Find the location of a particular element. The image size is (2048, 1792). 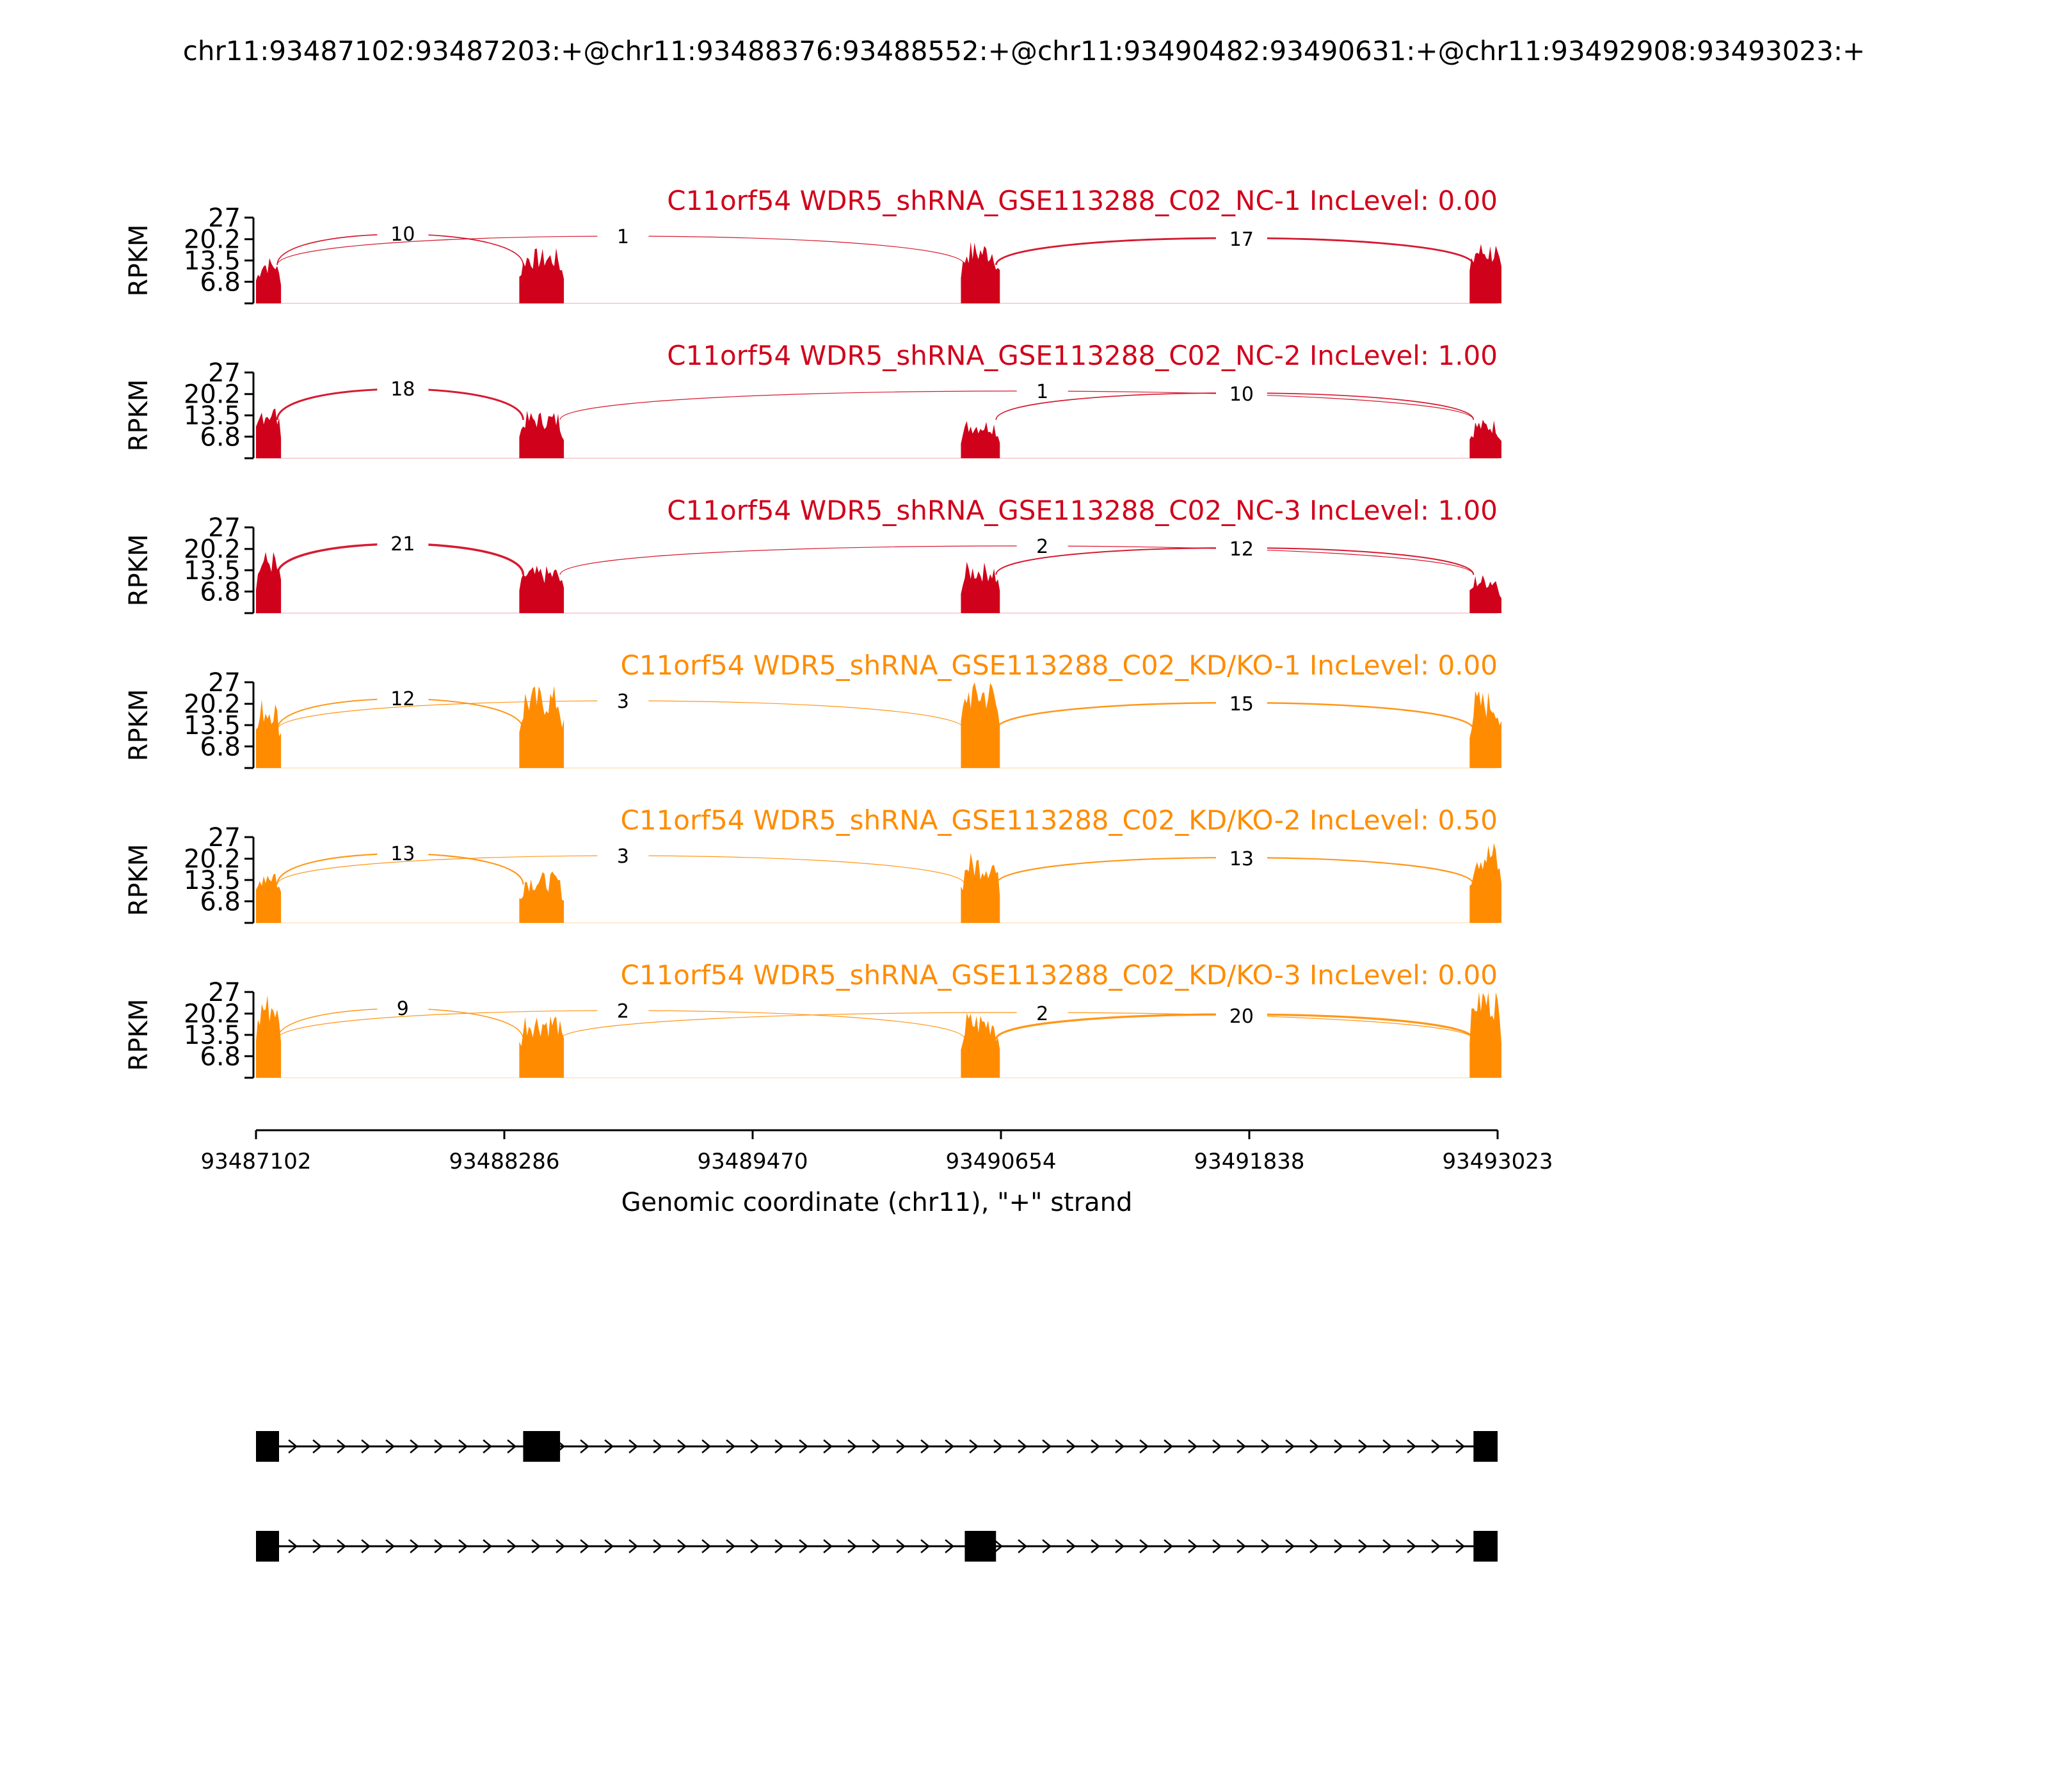

junction-count: 1 is located at coordinates (623, 237).